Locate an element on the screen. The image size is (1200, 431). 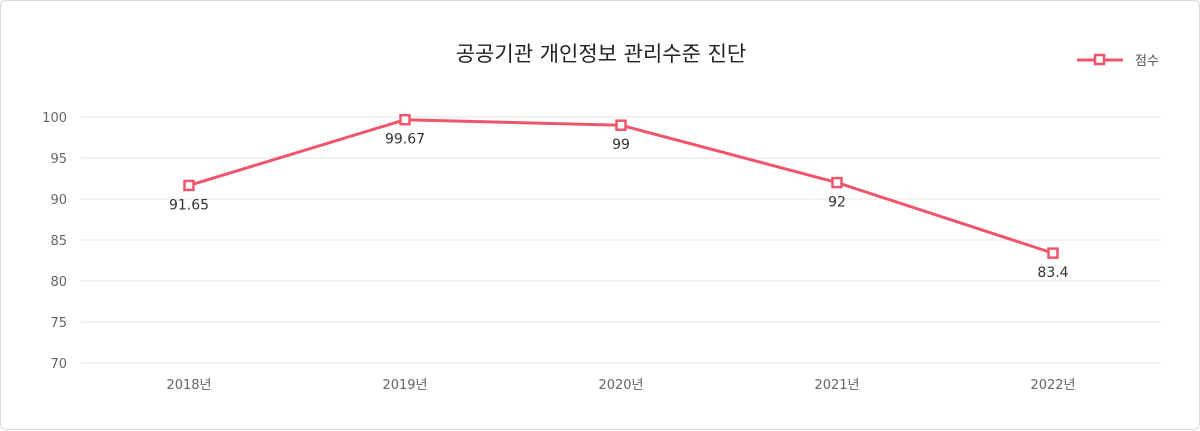
y-tick-label: 100 is located at coordinates (54, 118).